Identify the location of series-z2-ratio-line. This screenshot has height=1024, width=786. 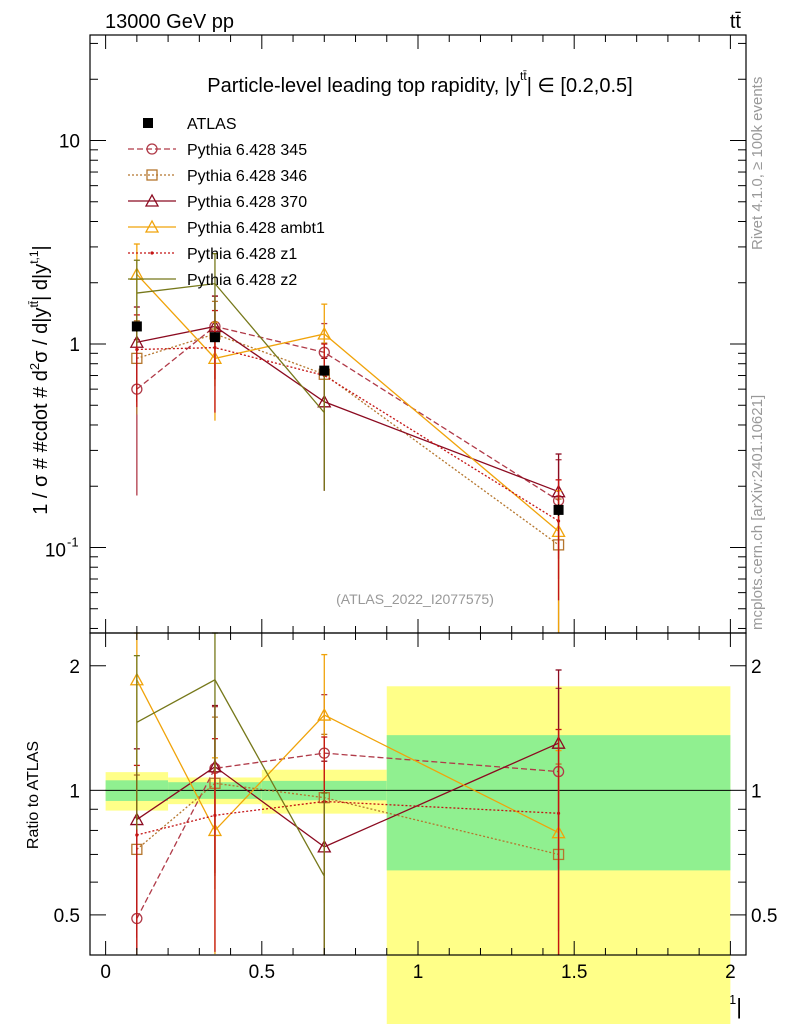
(230, 777).